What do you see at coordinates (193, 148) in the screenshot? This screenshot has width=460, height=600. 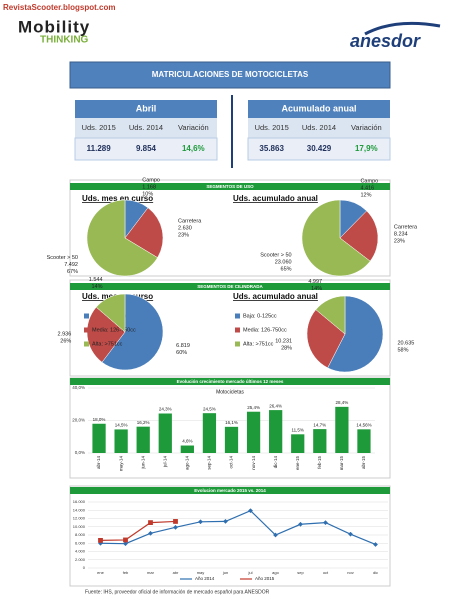 I see `table-cell: 14,6%` at bounding box center [193, 148].